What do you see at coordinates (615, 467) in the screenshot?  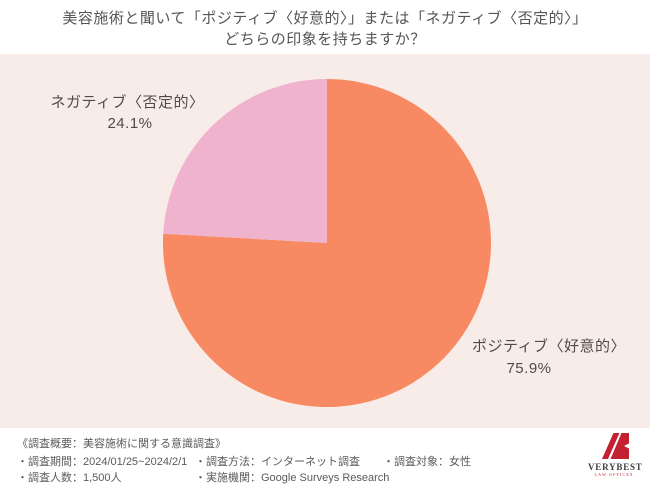 I see `verybest-logo-name: VERYBEST` at bounding box center [615, 467].